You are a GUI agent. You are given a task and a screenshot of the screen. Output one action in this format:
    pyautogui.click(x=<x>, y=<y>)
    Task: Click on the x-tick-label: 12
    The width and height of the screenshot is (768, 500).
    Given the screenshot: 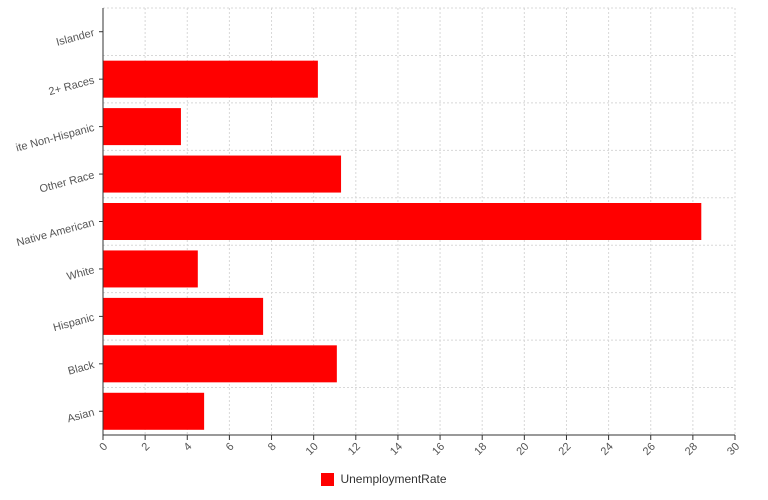 What is the action you would take?
    pyautogui.click(x=354, y=449)
    